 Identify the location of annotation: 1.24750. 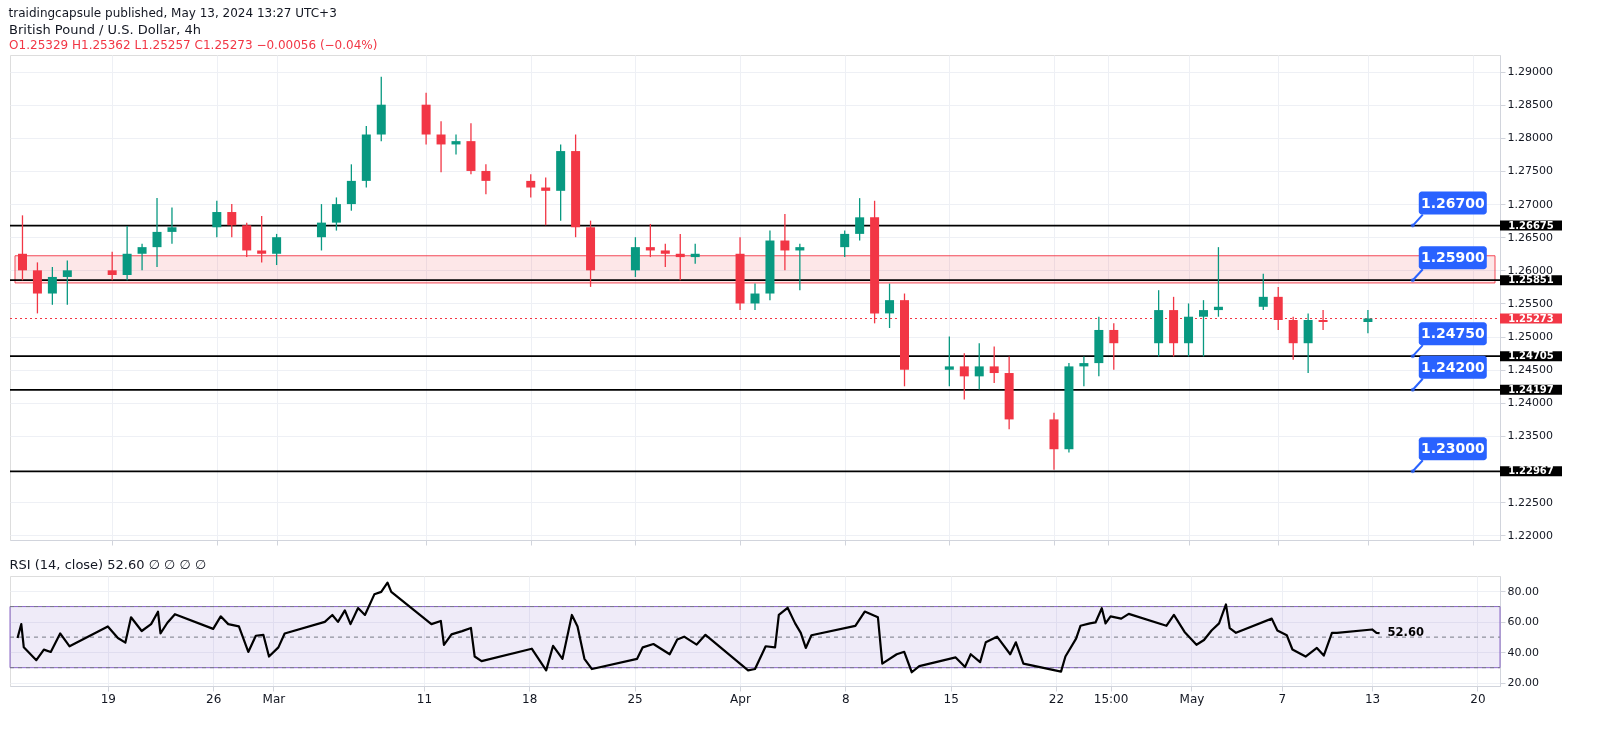
(1452, 333).